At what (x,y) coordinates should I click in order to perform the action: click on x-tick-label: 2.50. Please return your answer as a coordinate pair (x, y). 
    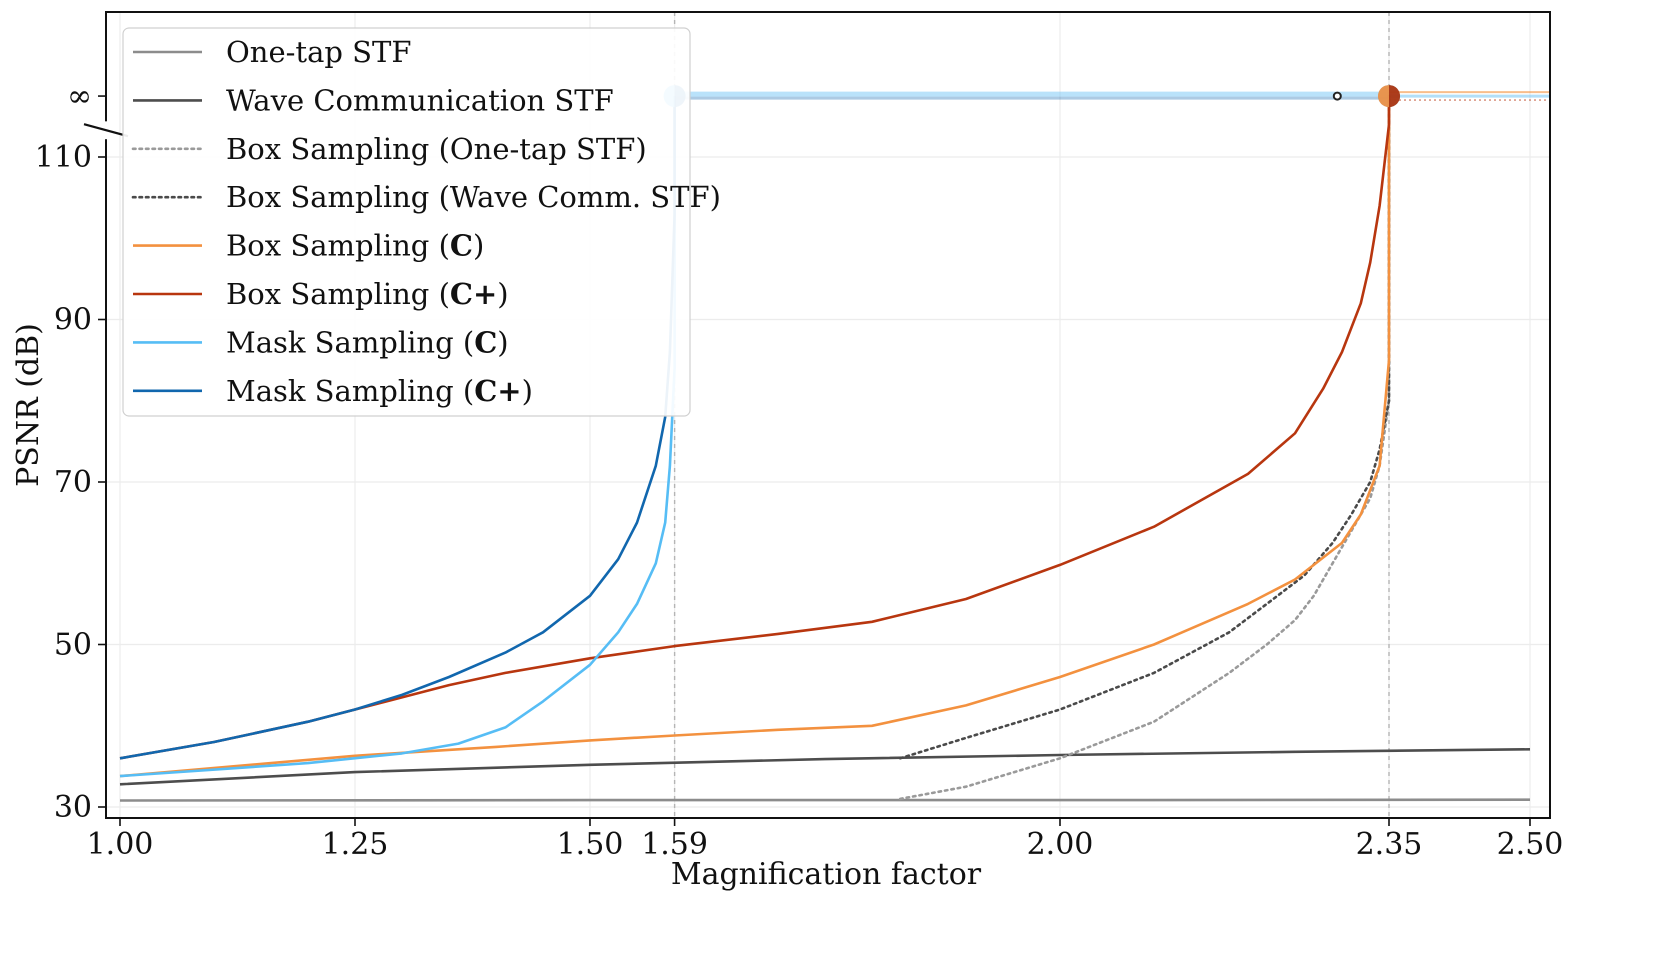
    Looking at the image, I should click on (1530, 844).